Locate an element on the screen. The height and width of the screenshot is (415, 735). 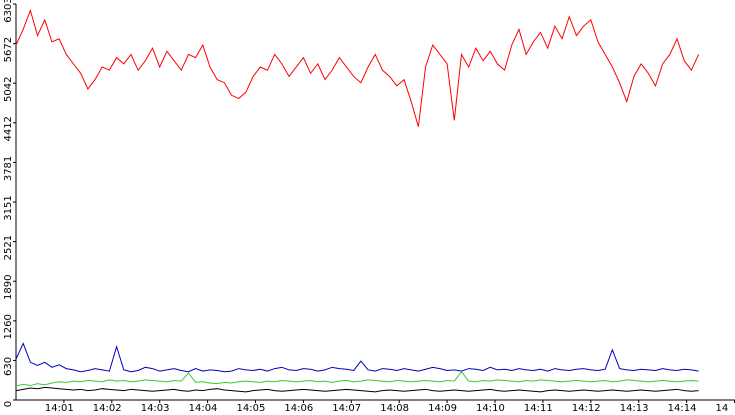
y-tick-label: 3151 is located at coordinates (8, 207).